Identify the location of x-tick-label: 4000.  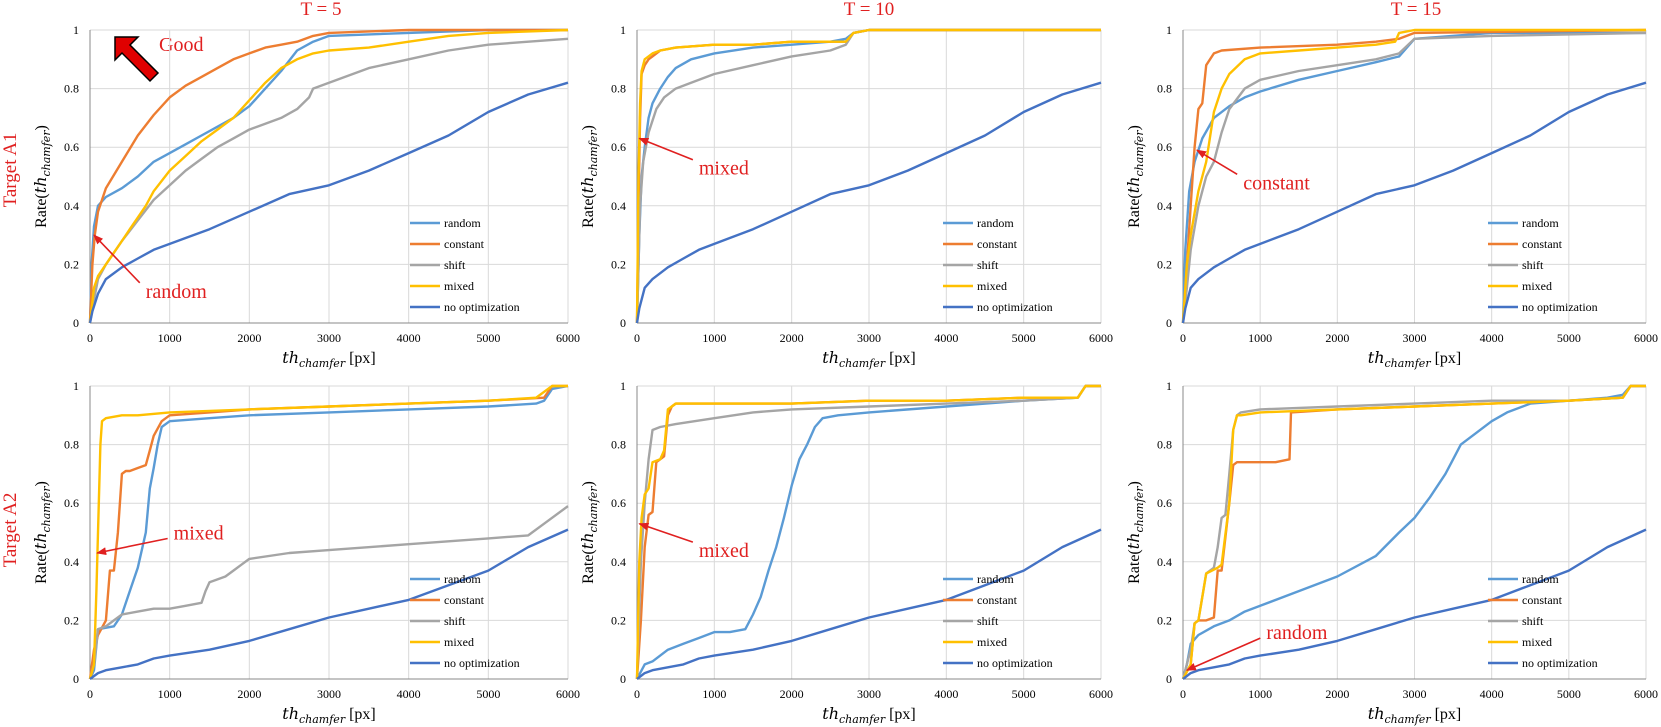
(946, 694).